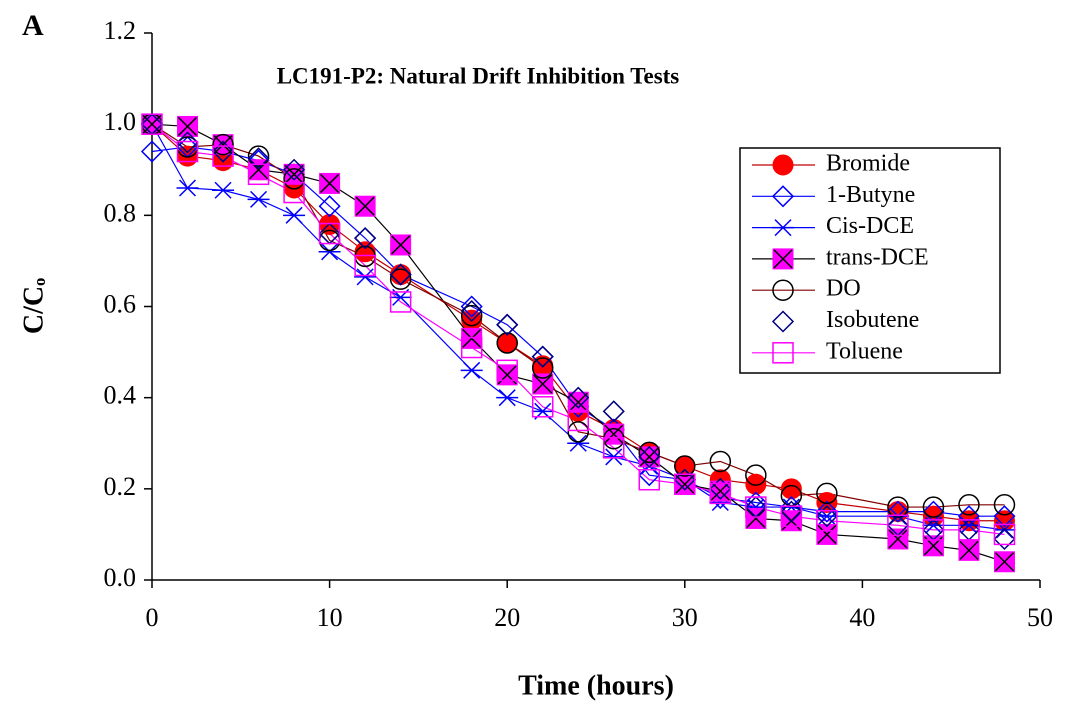 Image resolution: width=1065 pixels, height=706 pixels. What do you see at coordinates (33, 25) in the screenshot?
I see `panel-label: A` at bounding box center [33, 25].